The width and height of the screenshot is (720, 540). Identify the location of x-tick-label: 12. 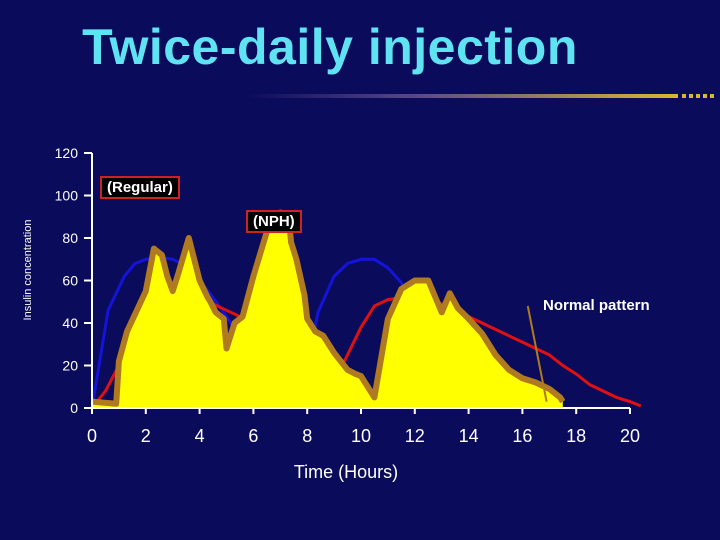
(415, 436).